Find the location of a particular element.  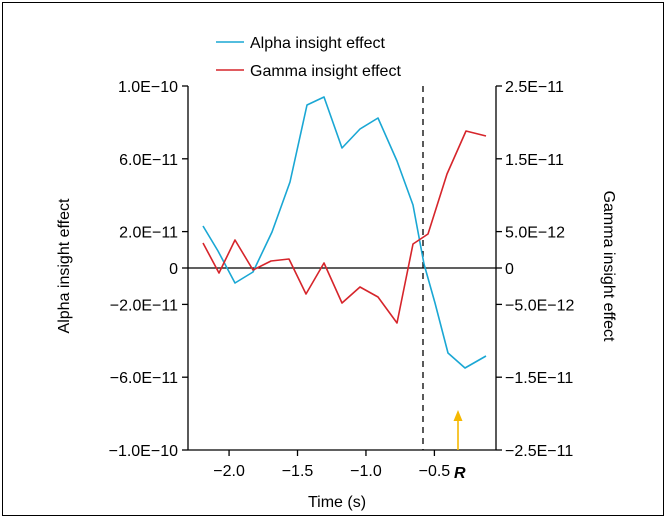

y-tick-label-left: −2.0E−11 is located at coordinates (144, 305).